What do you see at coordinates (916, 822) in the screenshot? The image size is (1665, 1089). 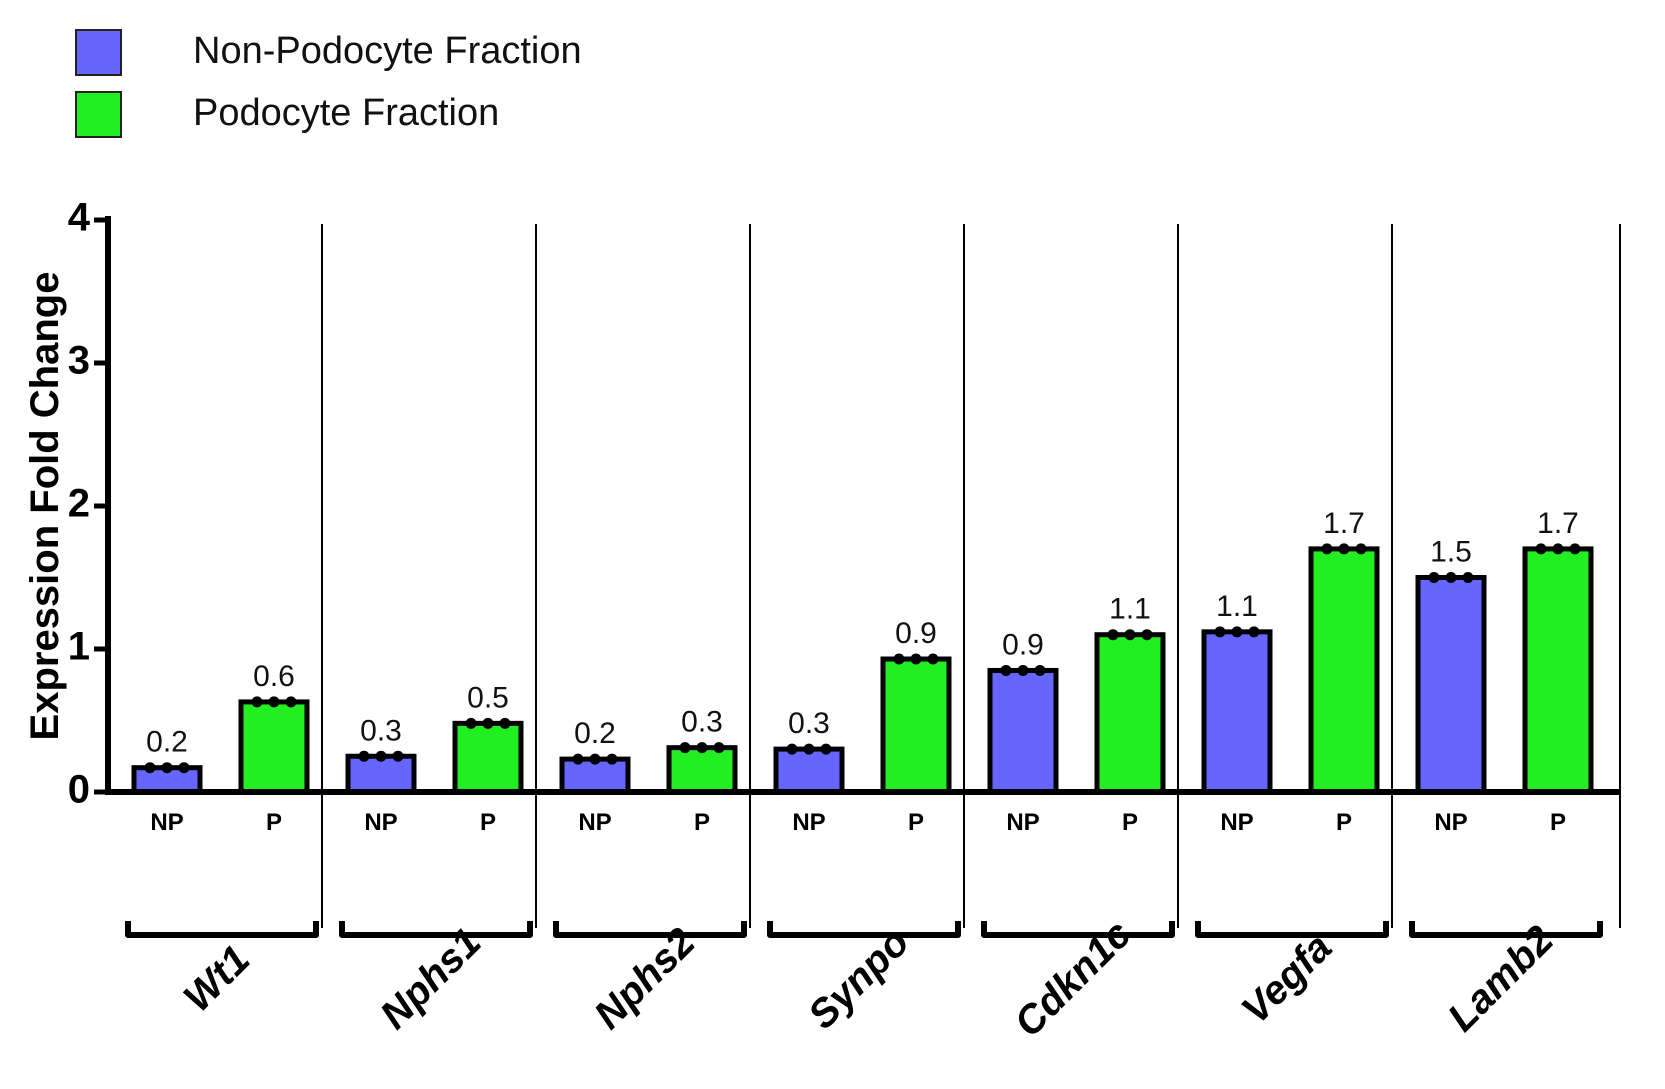 I see `category-label-synpo-p: P` at bounding box center [916, 822].